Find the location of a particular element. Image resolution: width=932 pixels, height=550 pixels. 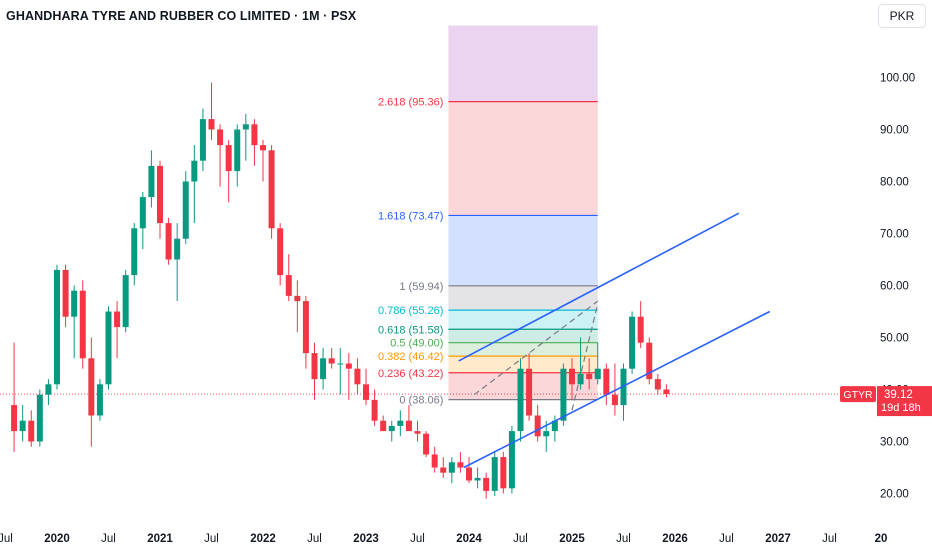

fib-level-label: 1.618 (73.47) is located at coordinates (410, 216).